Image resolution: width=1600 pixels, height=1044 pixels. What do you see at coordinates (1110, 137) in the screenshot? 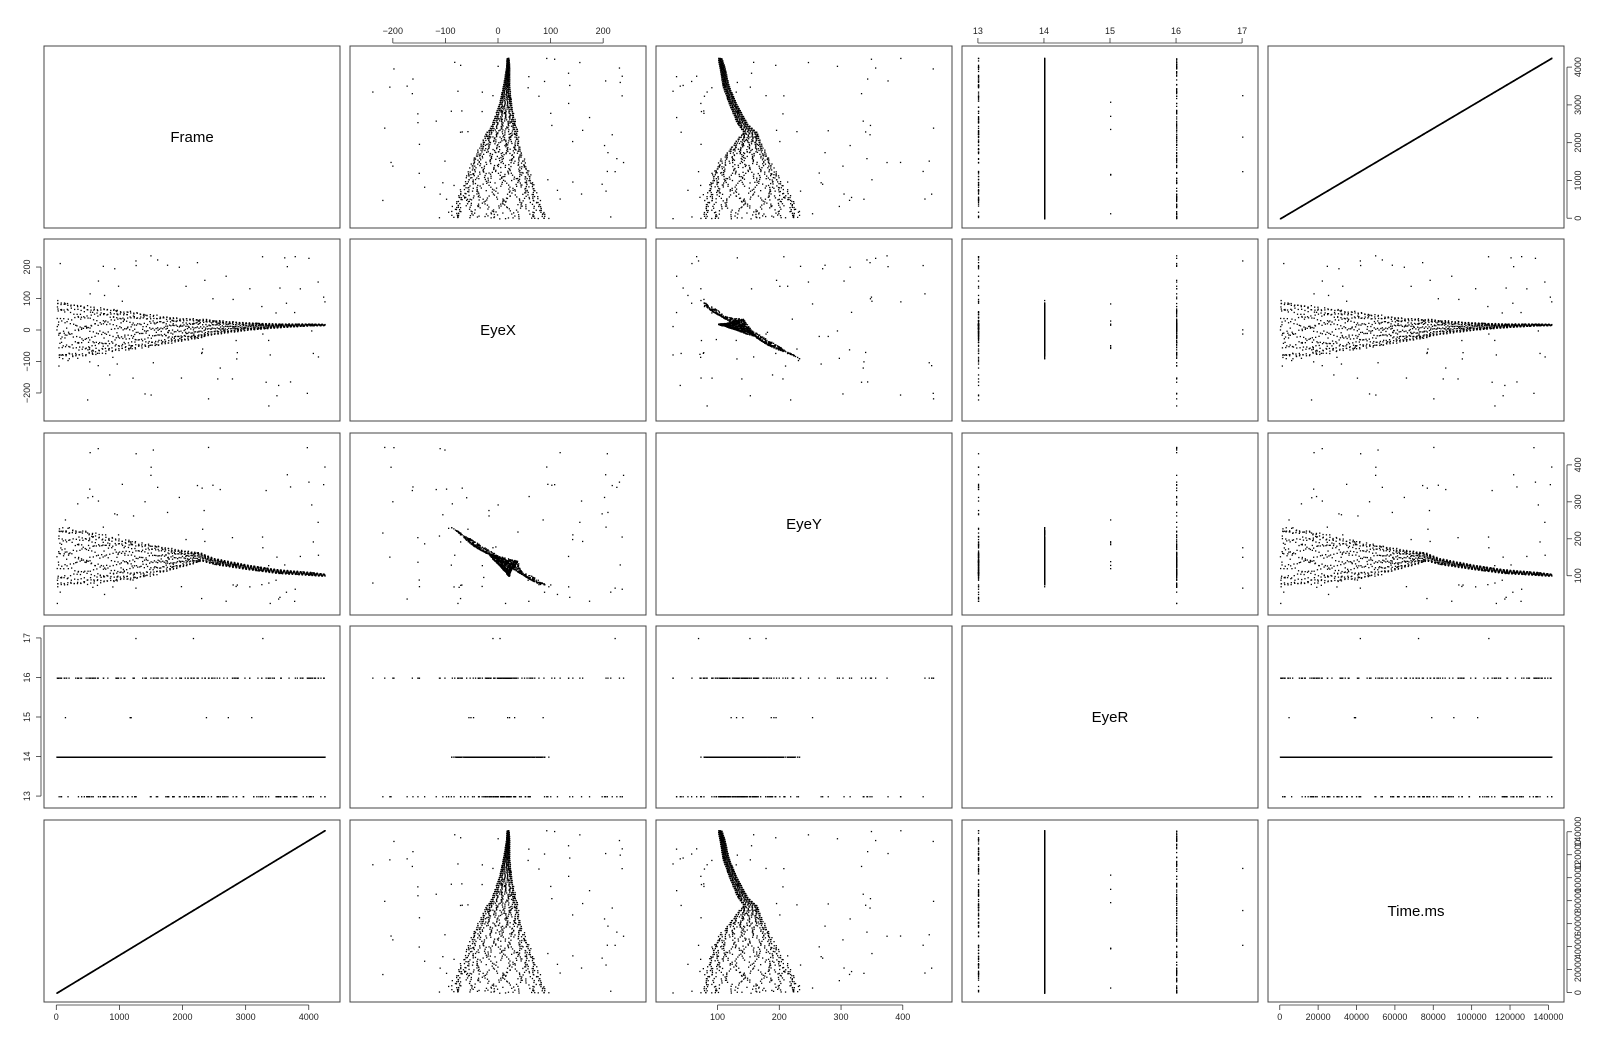
I see `panel-frame-vs-eyer` at bounding box center [1110, 137].